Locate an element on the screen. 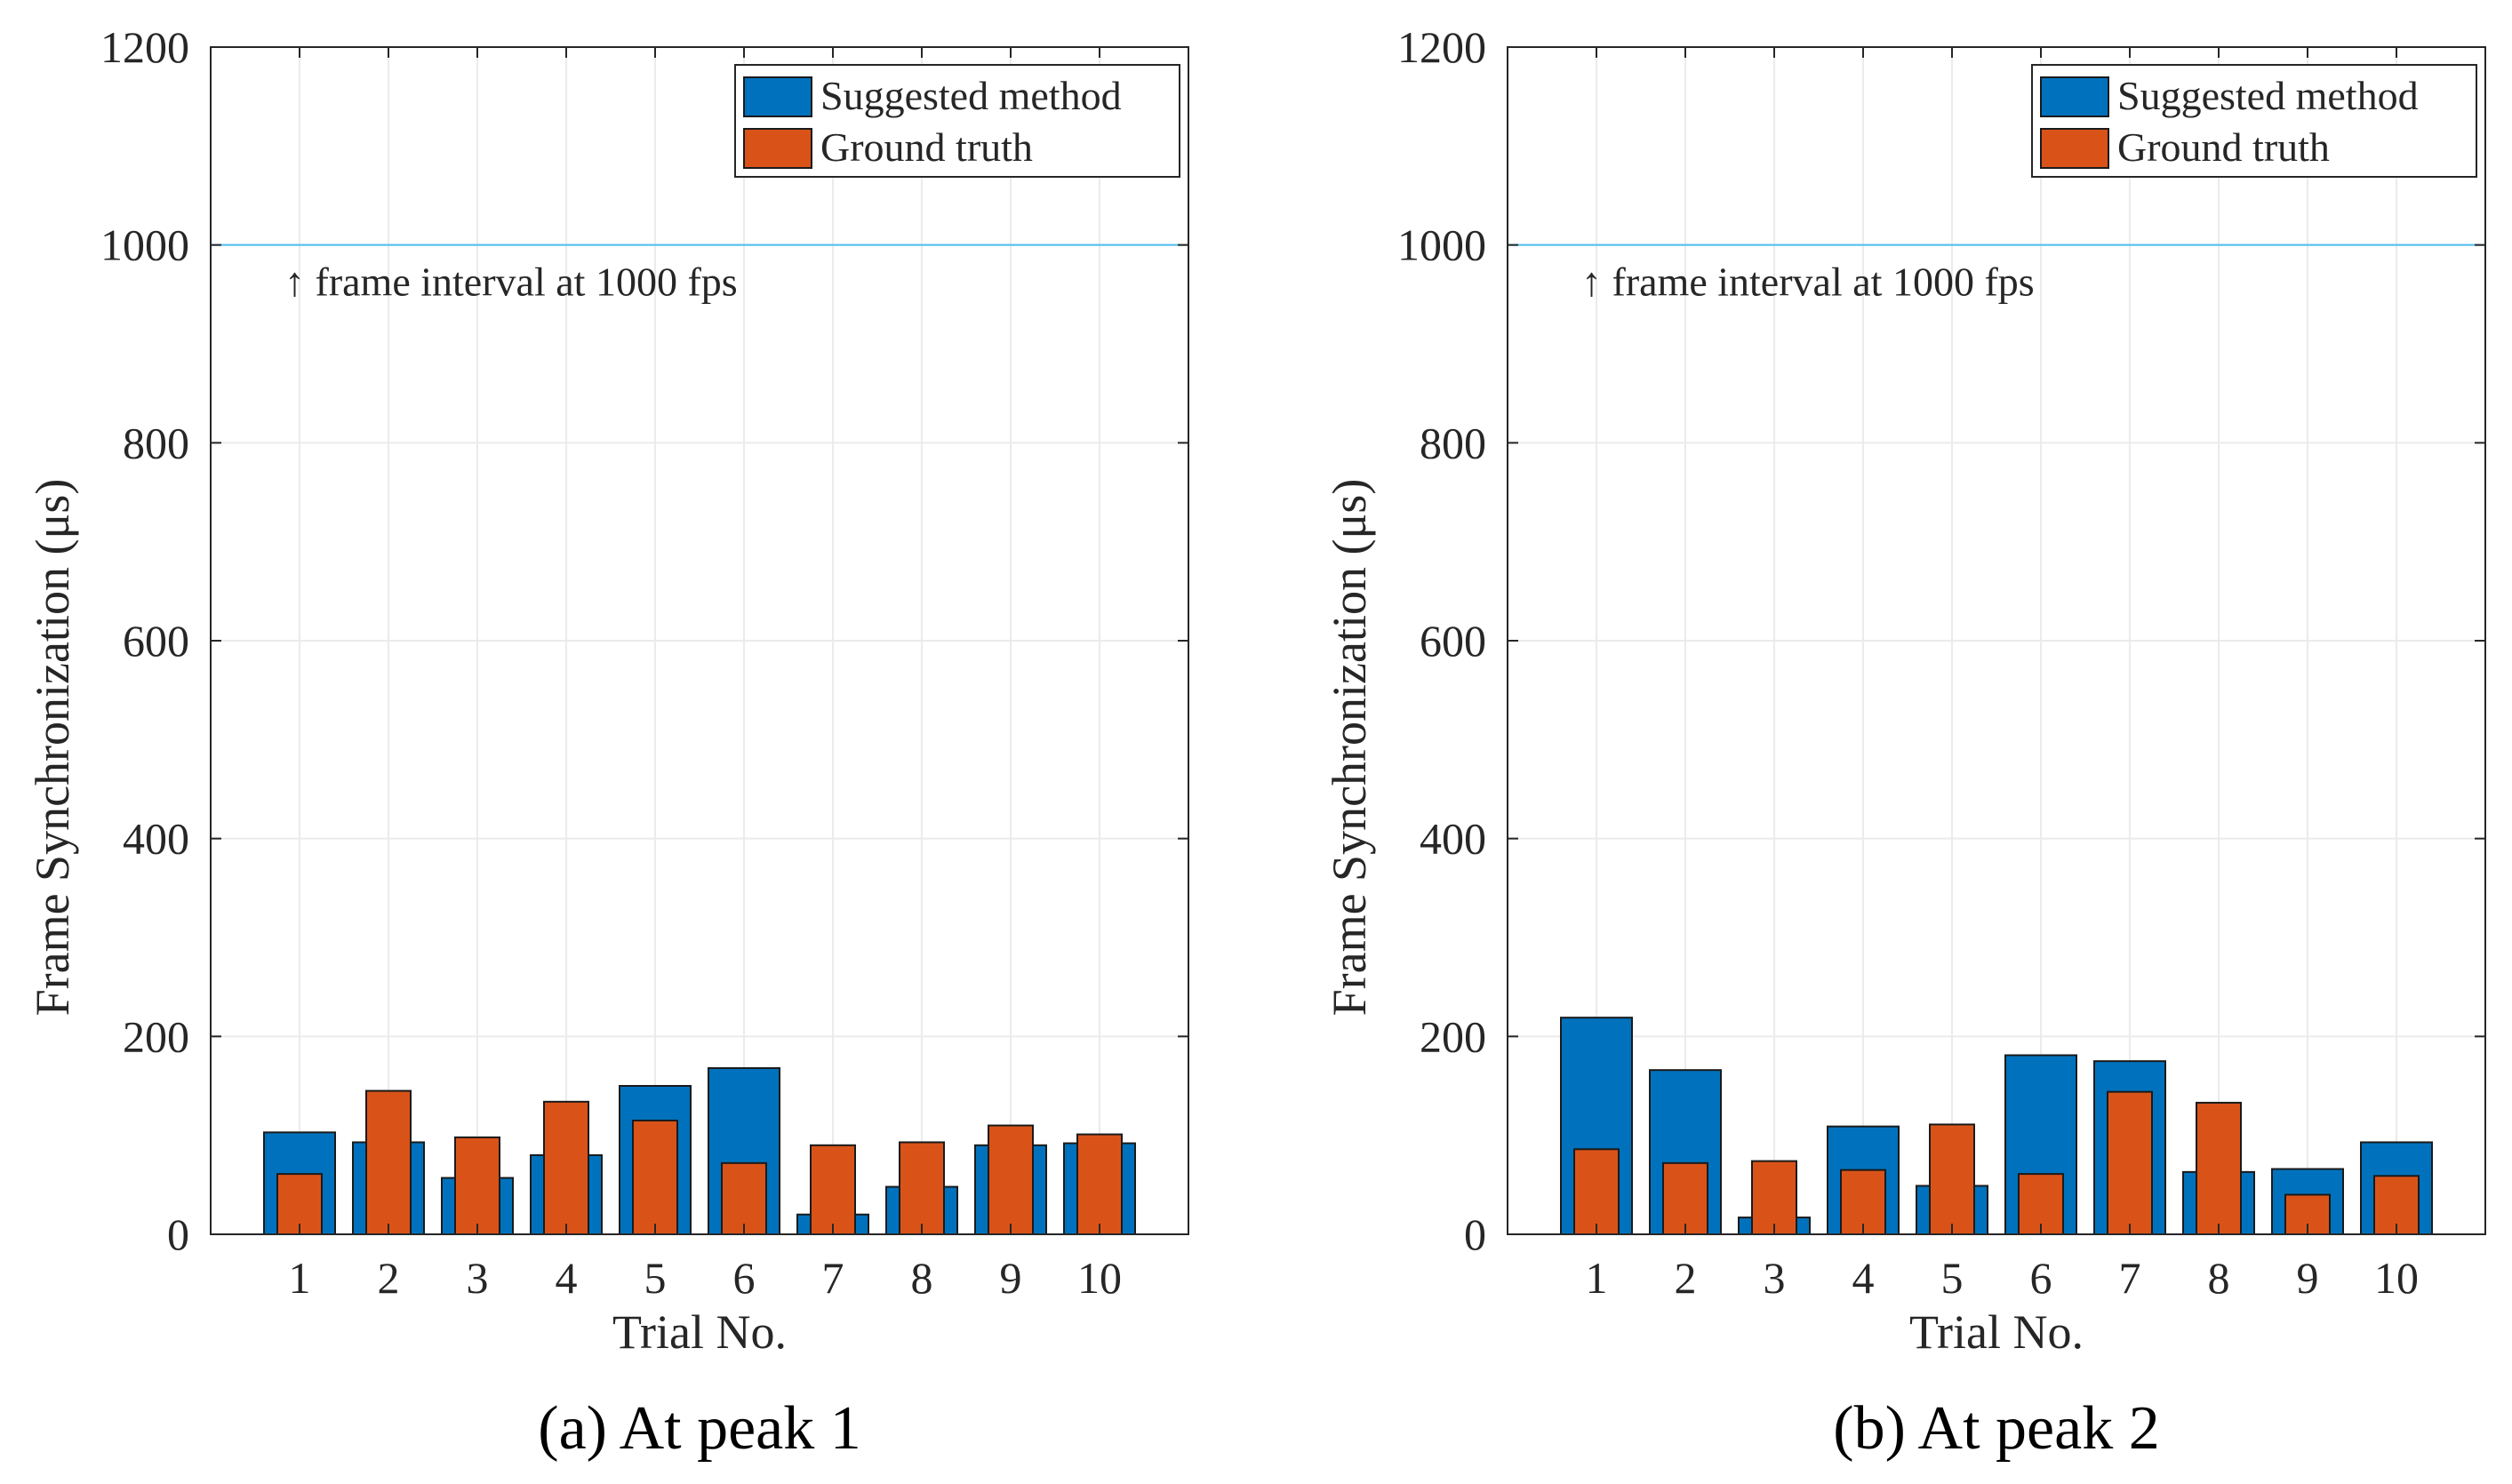  figure-caption: (a) At peak 1 is located at coordinates (699, 1428).